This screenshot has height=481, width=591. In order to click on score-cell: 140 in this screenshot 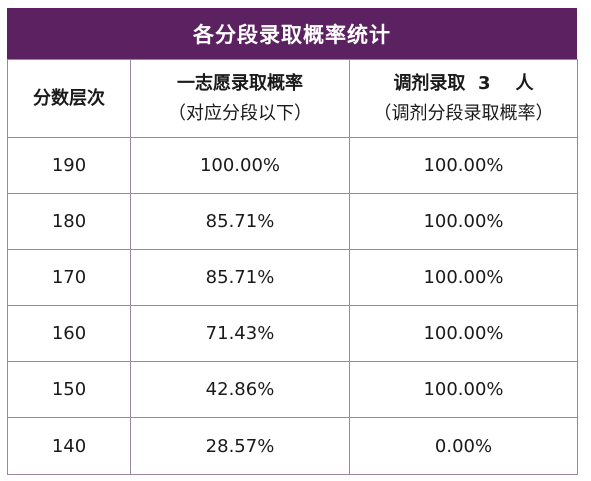, I will do `click(69, 446)`.